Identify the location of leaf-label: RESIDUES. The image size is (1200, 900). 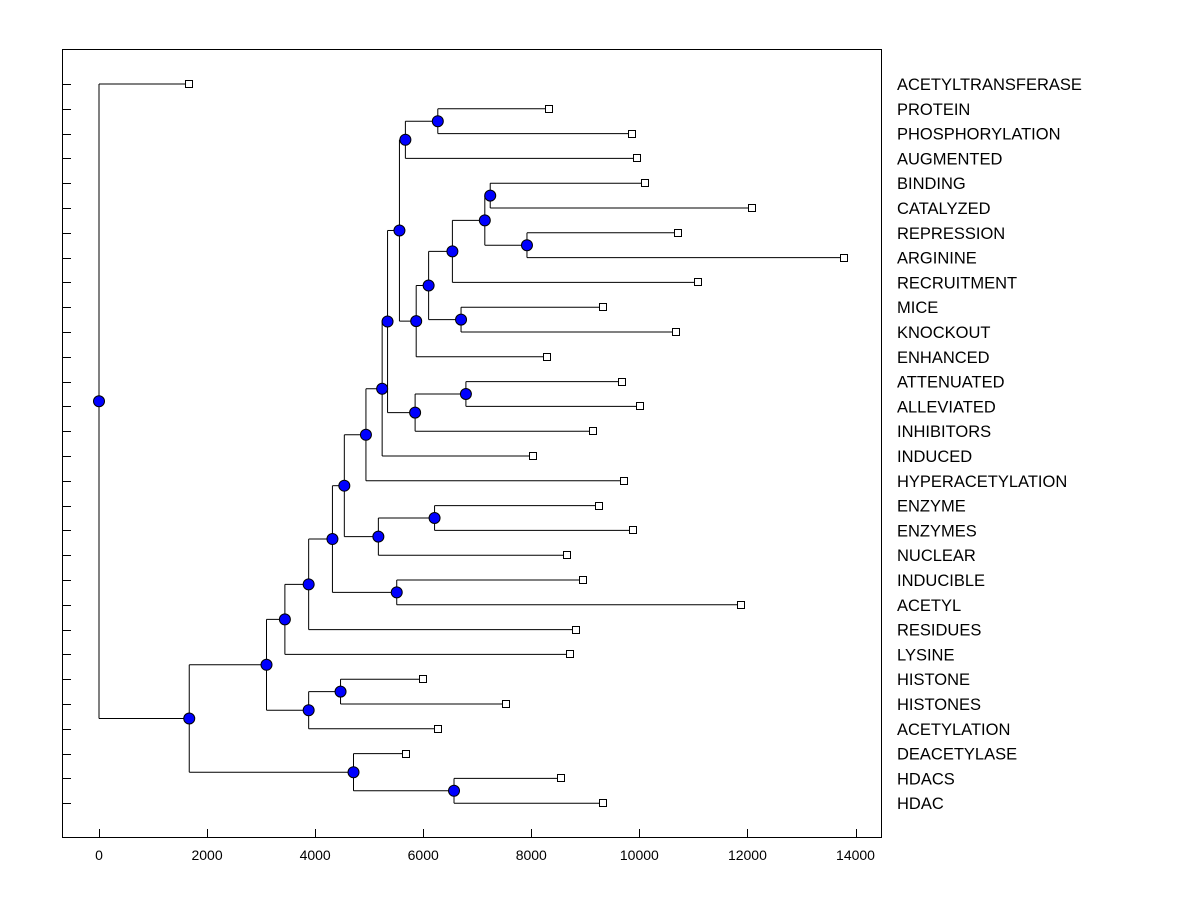
(939, 631).